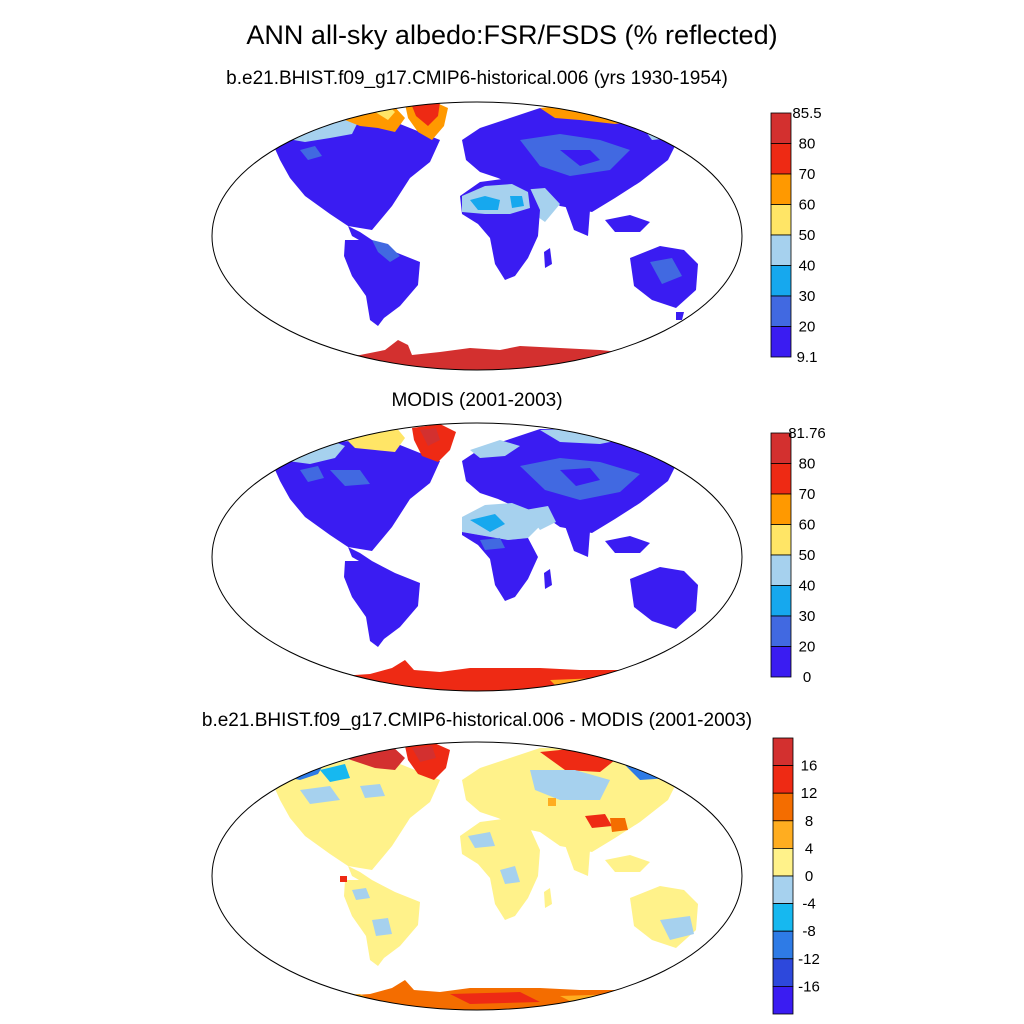 The height and width of the screenshot is (1024, 1024). What do you see at coordinates (809, 986) in the screenshot?
I see `colorbar-label: -16` at bounding box center [809, 986].